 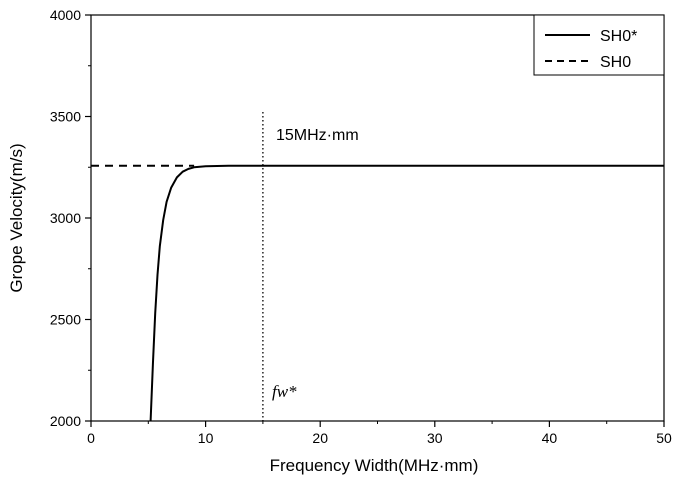 What do you see at coordinates (65, 421) in the screenshot?
I see `y-tick-label: 2000` at bounding box center [65, 421].